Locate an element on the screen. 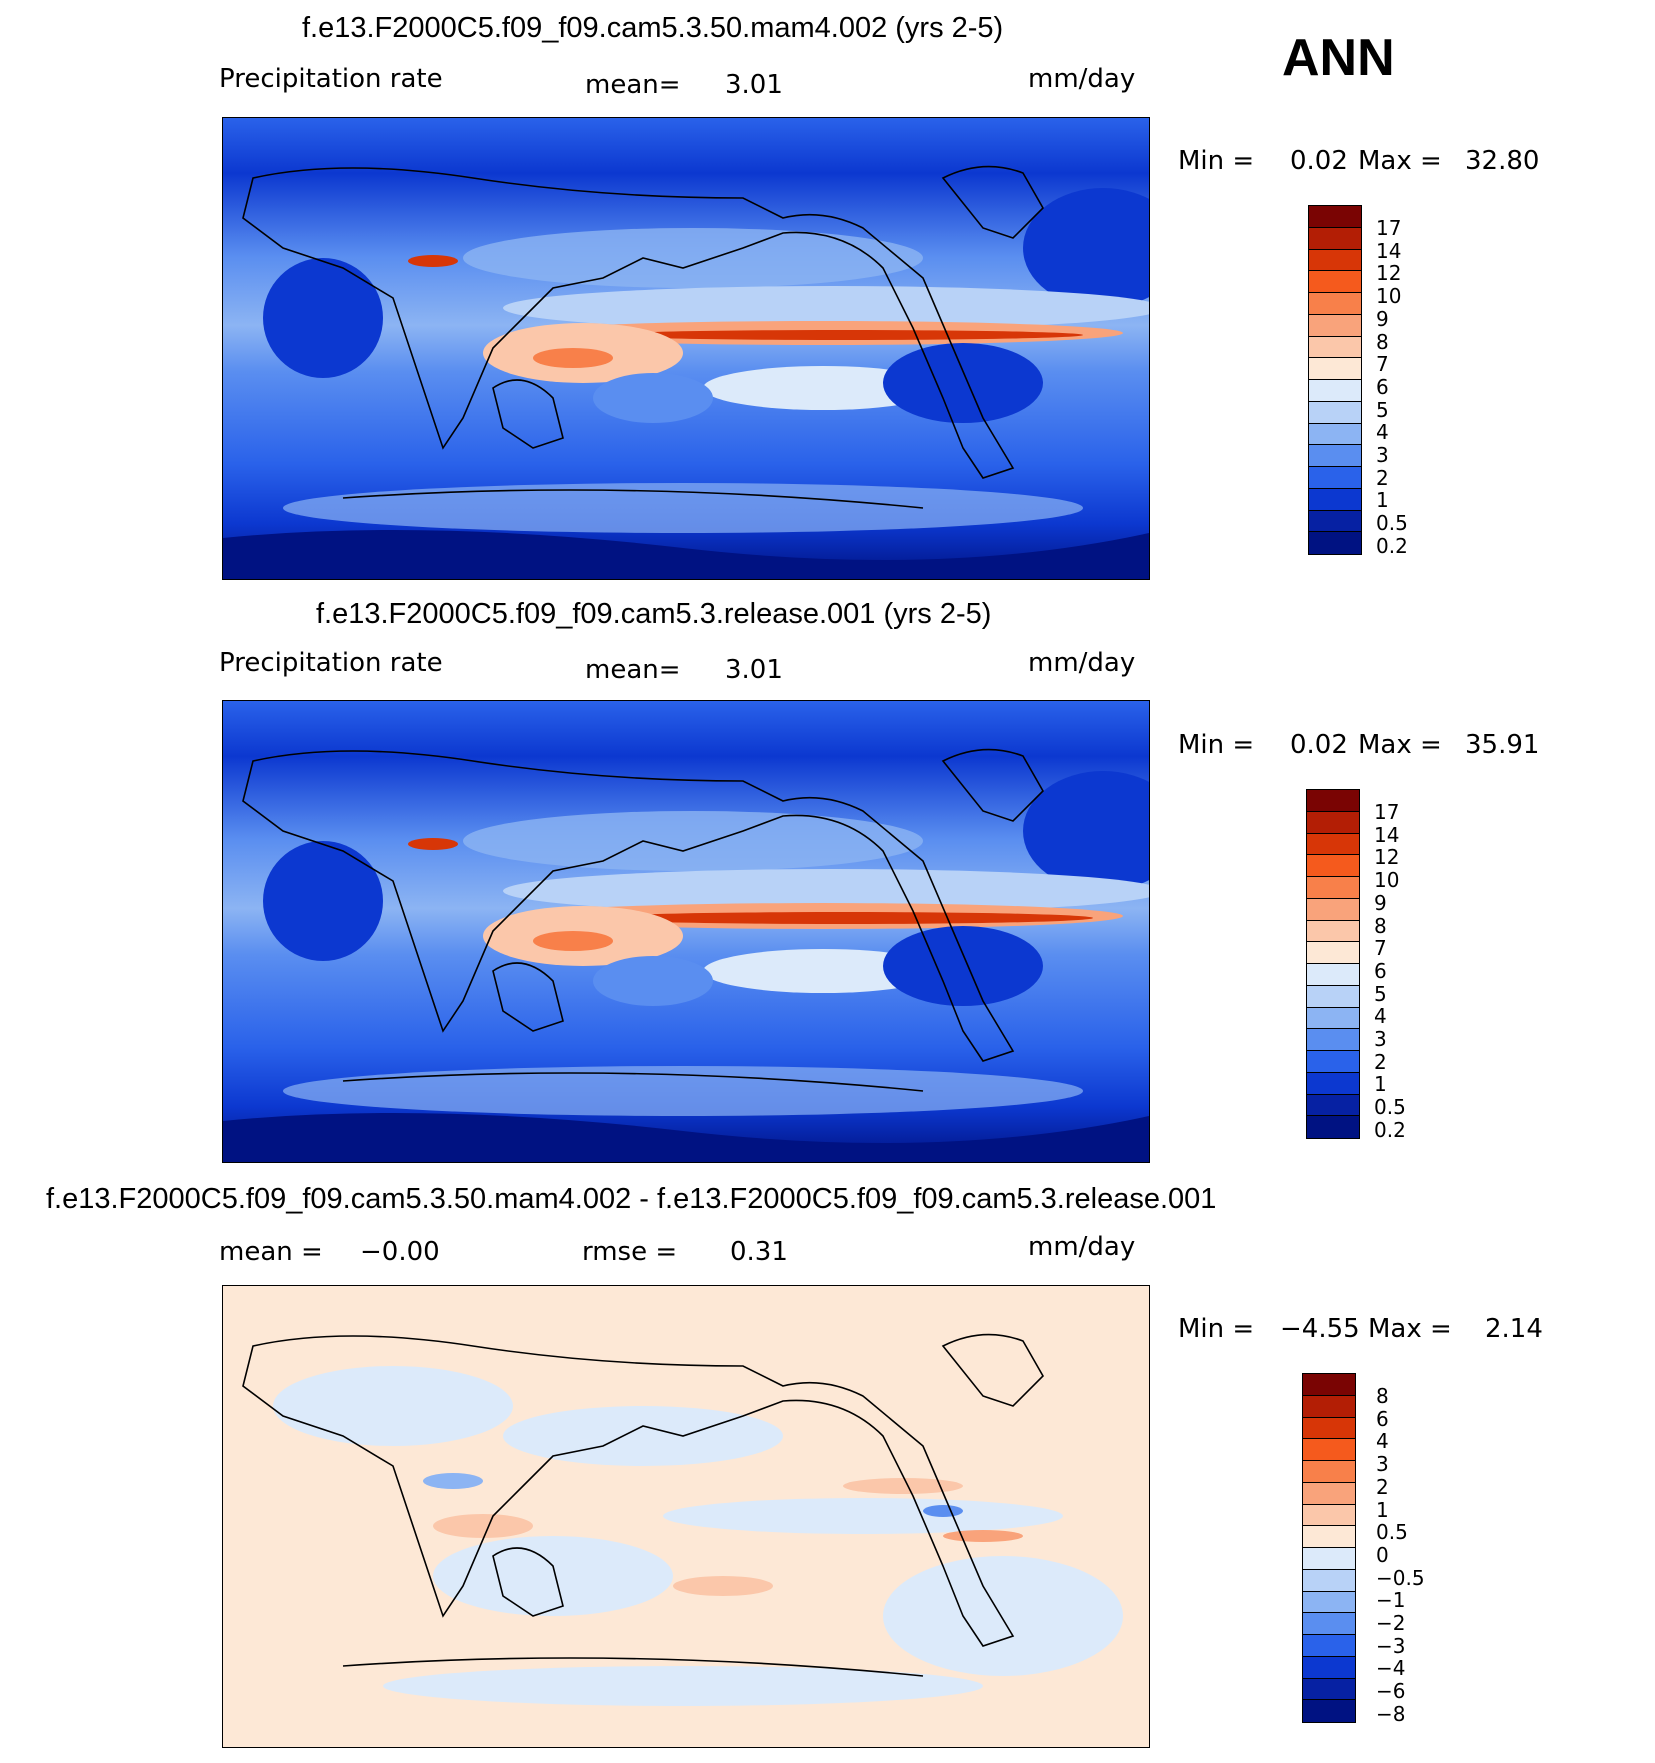 This screenshot has height=1763, width=1655. panel2-units: mm/day is located at coordinates (1082, 663).